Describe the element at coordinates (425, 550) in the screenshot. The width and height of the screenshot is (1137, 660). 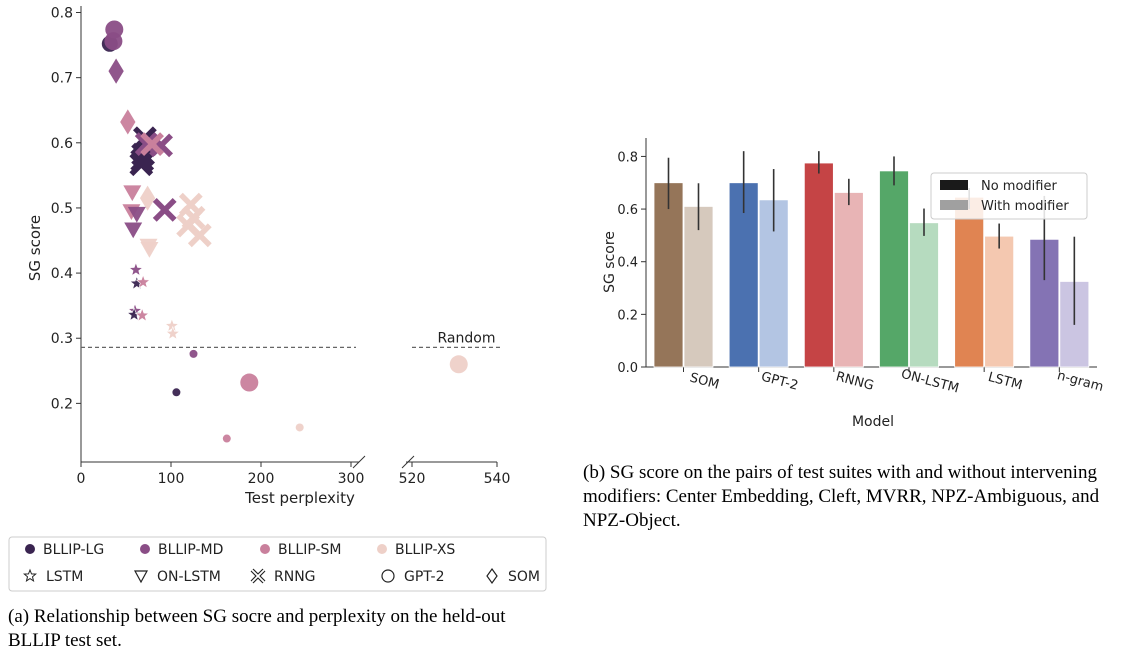
I see `legend-label-bllip-xs: BLLIP-XS` at that location.